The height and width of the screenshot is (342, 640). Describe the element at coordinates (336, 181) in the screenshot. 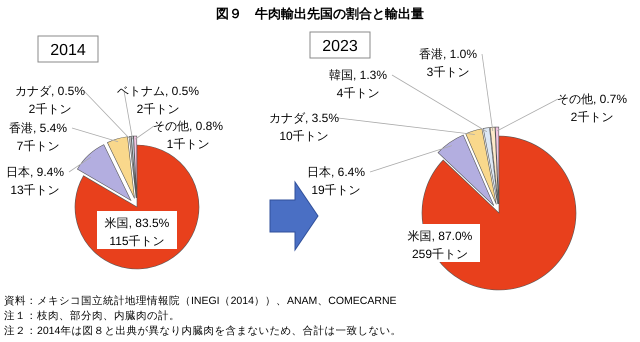

I see `slice-label: 日本, 6.4% 19千トン` at that location.